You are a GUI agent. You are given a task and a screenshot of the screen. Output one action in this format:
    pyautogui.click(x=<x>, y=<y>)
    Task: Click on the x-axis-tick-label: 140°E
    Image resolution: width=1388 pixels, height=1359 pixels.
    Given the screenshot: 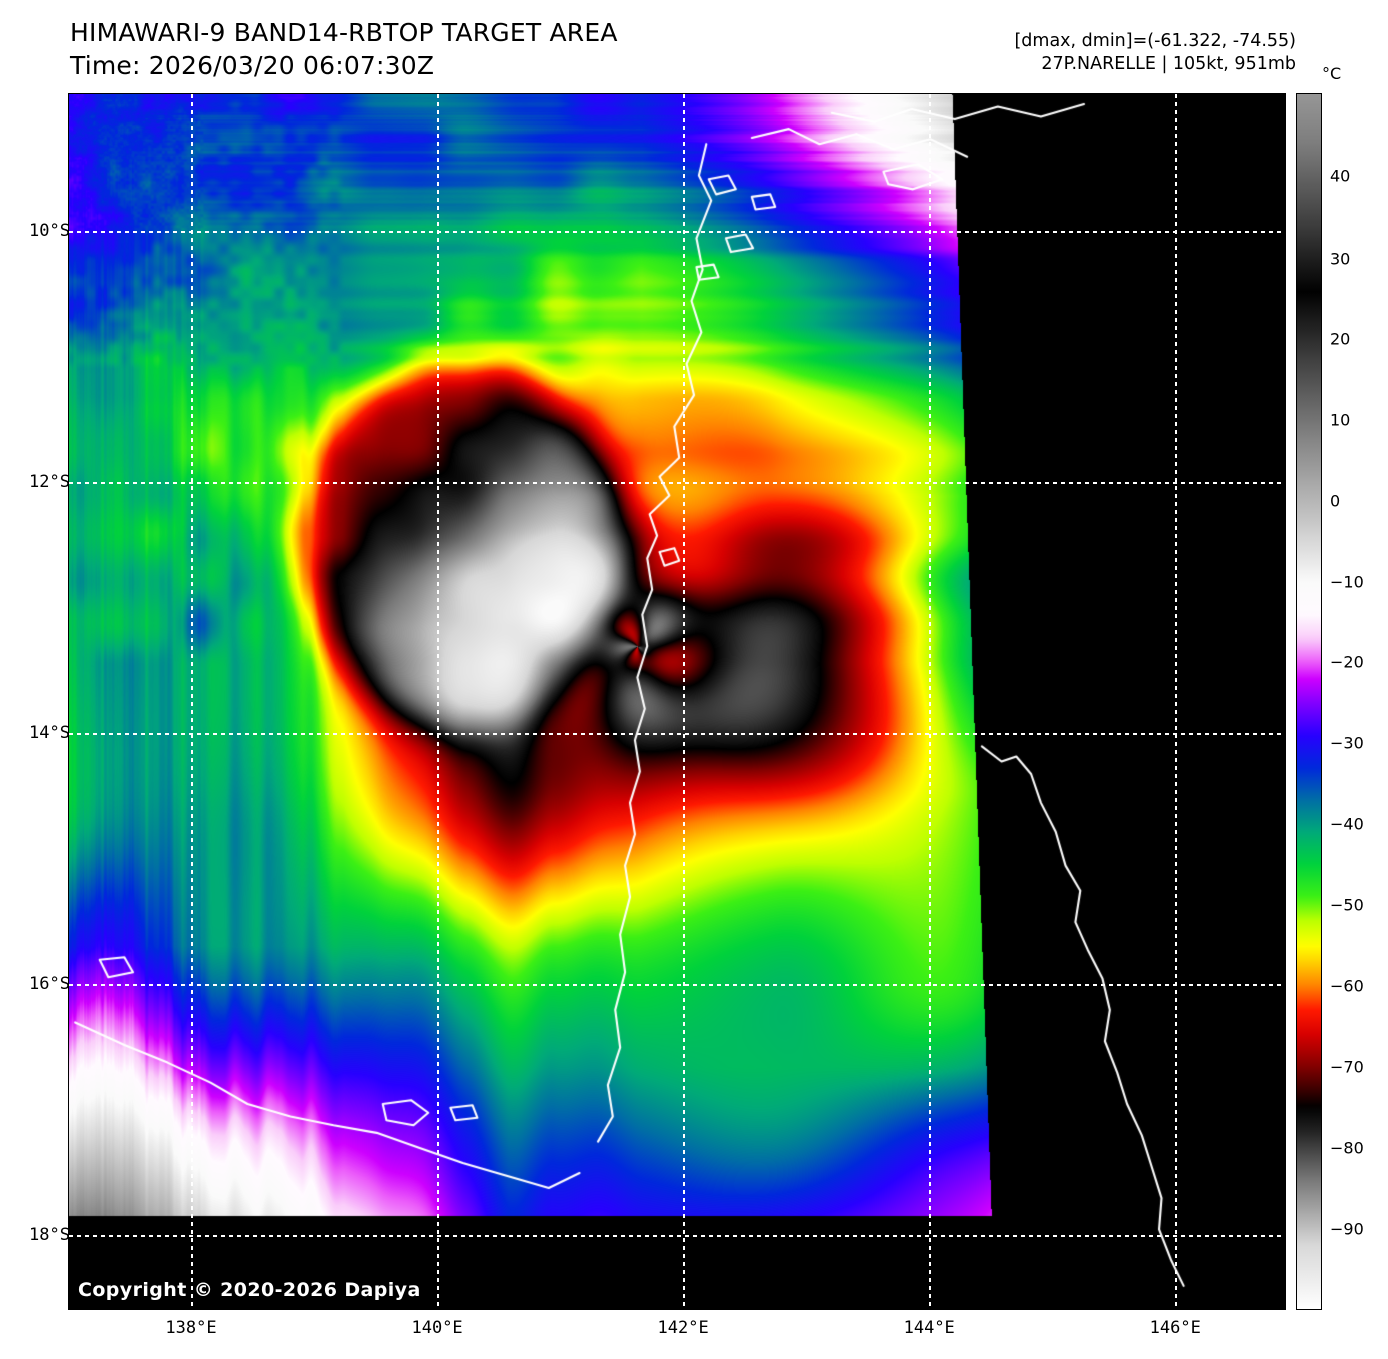 What is the action you would take?
    pyautogui.click(x=437, y=1328)
    